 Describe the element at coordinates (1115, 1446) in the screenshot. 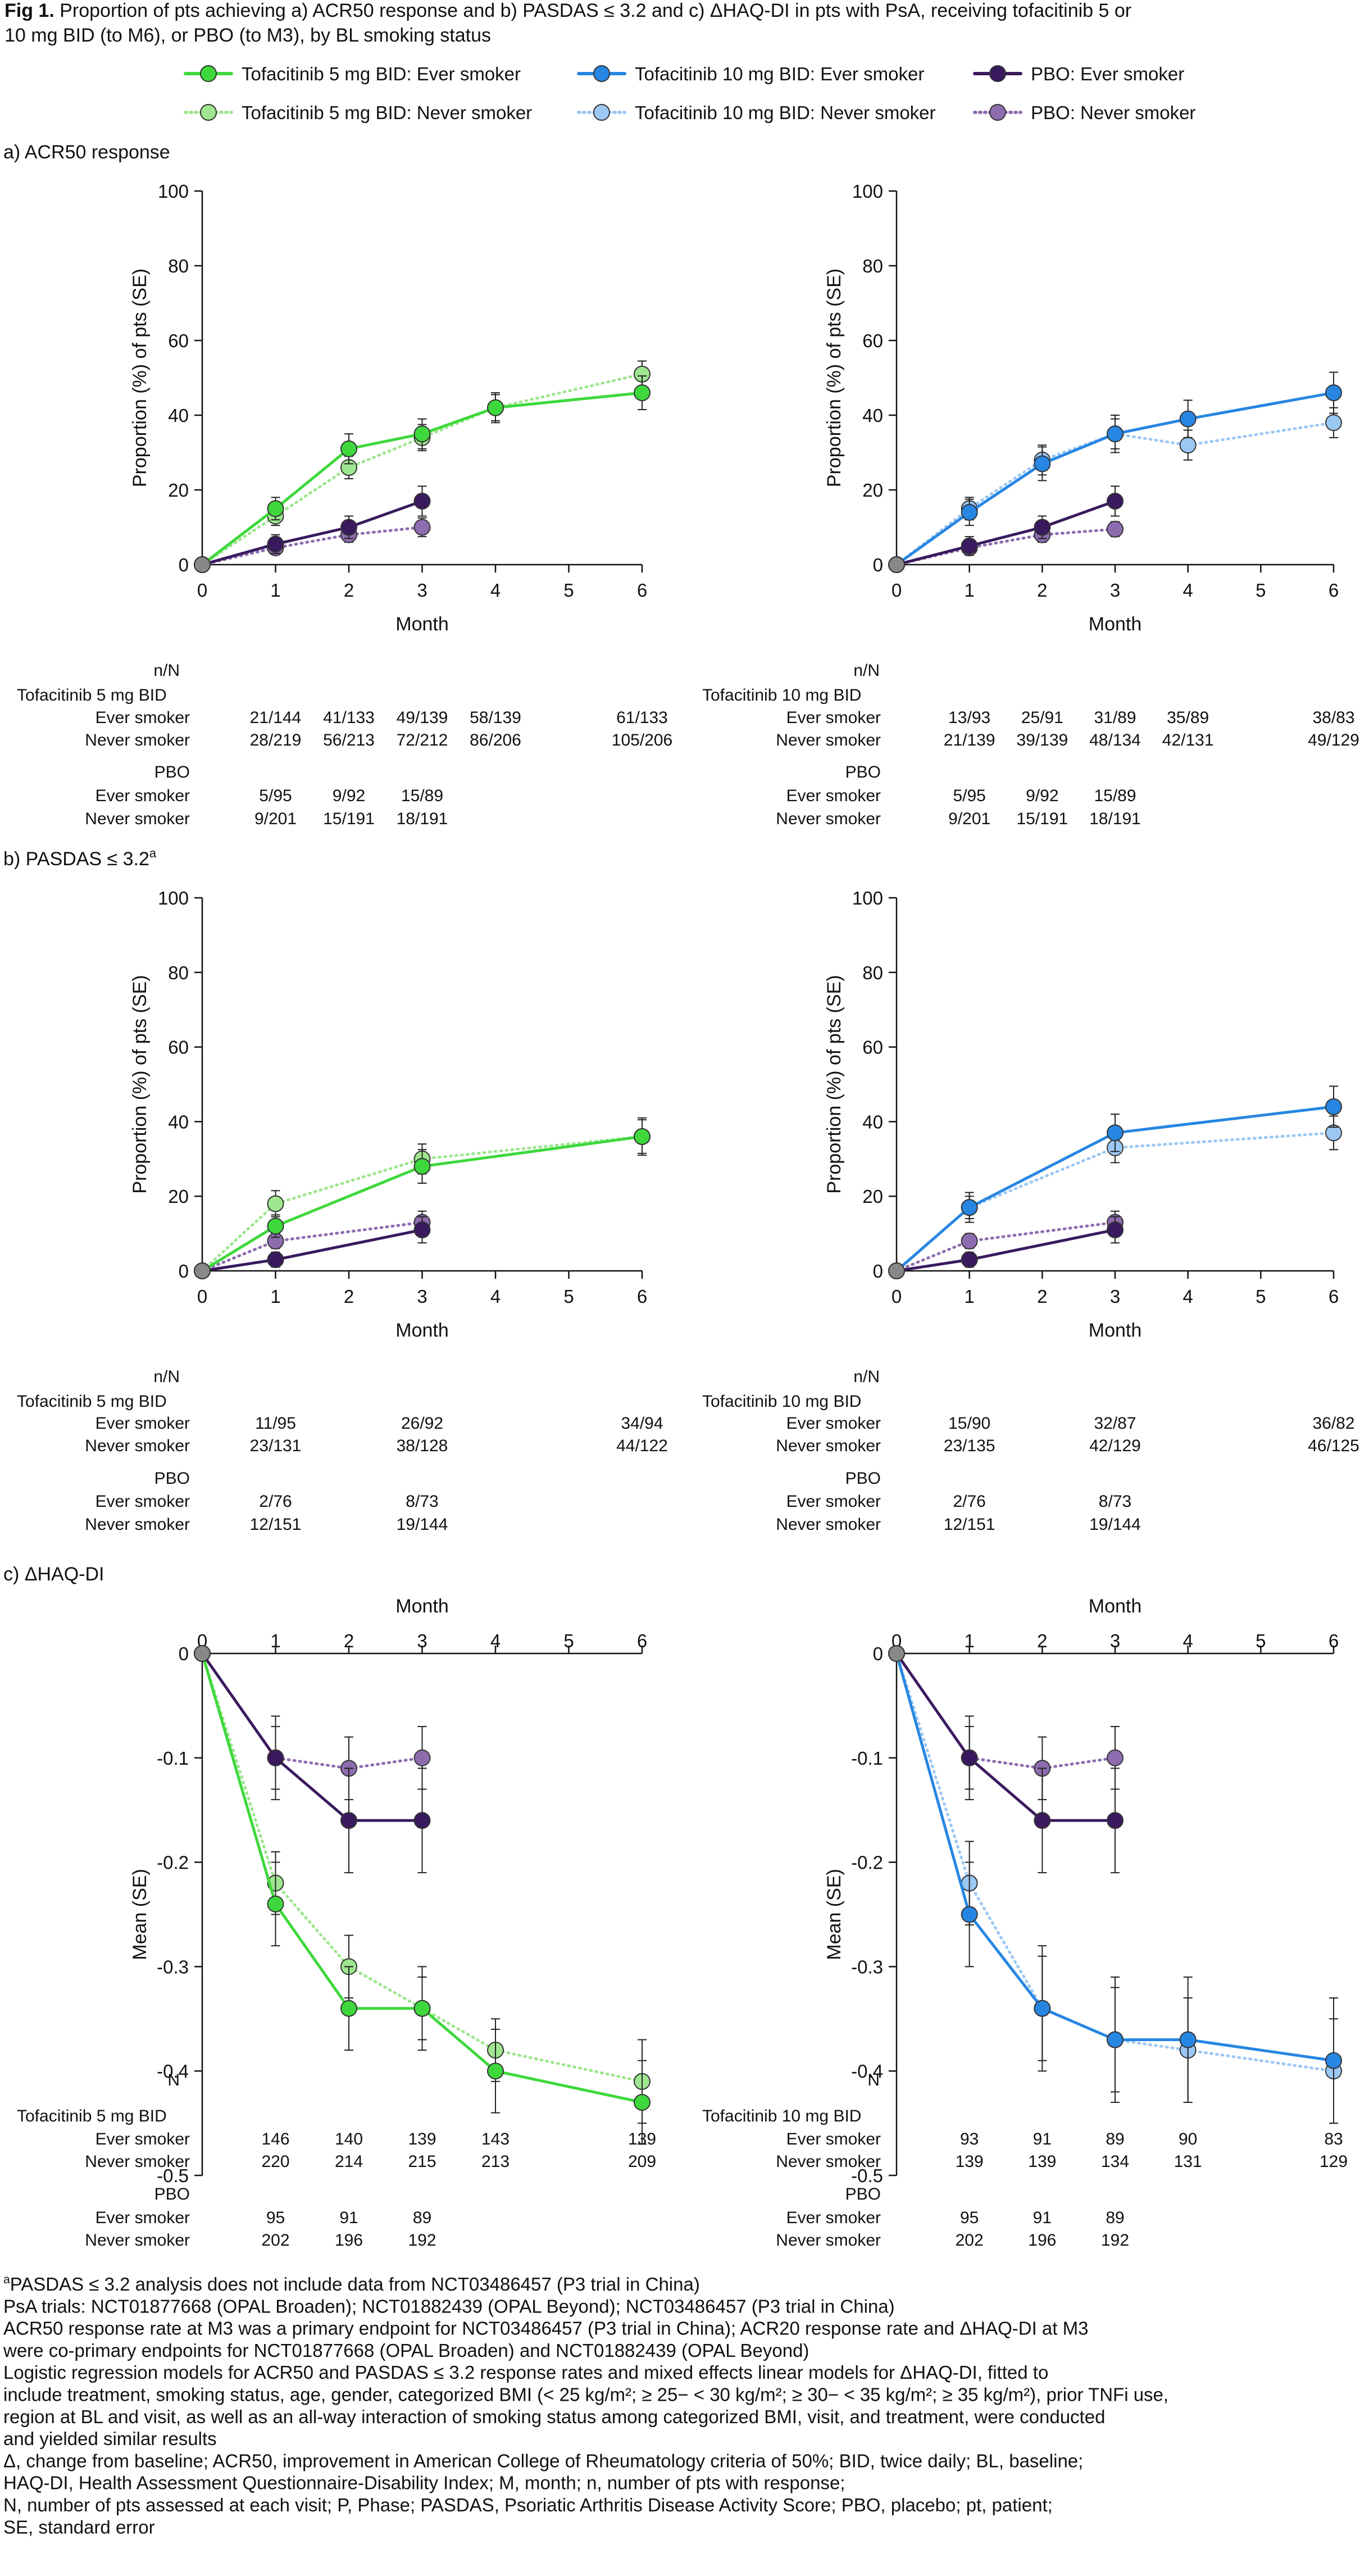

I see `table-cell: 42/129` at that location.